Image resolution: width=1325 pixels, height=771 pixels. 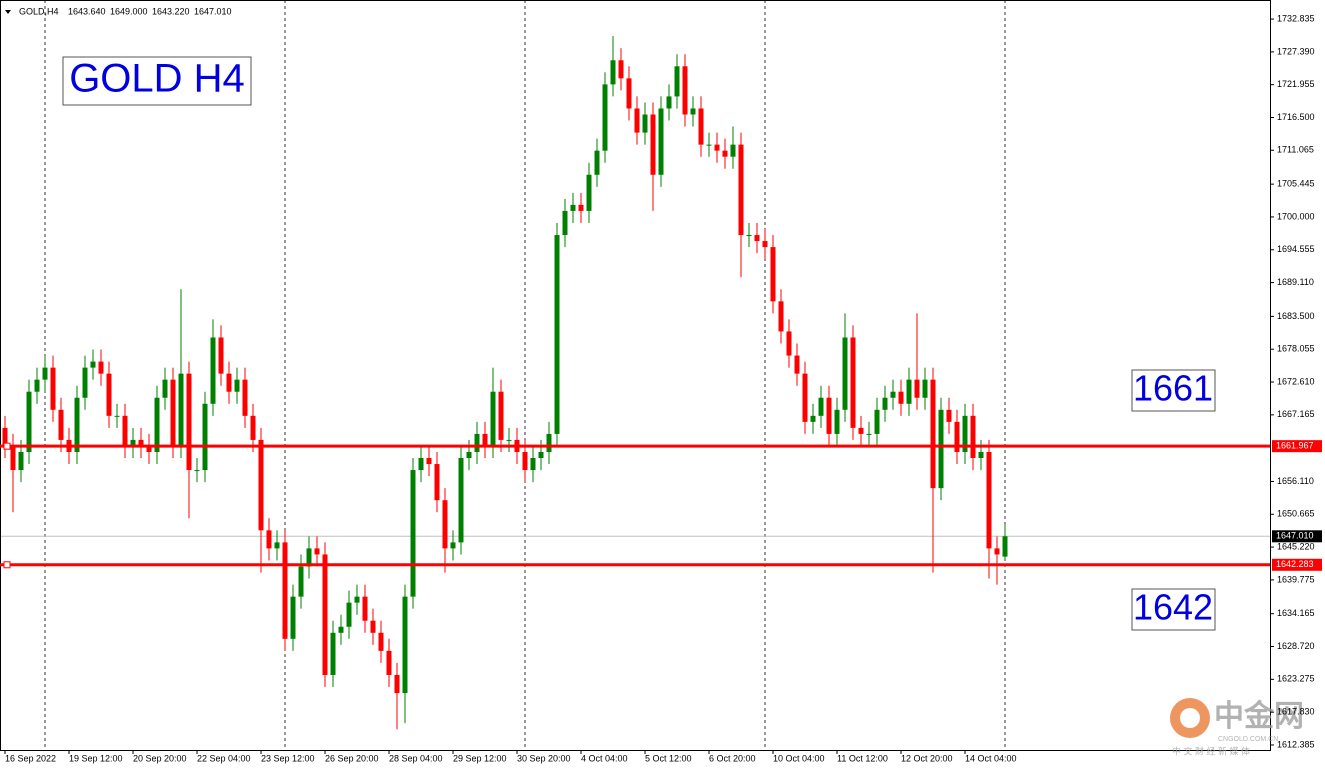 I want to click on watermark-slogan: 中 文 财 经 新 媒 体, so click(x=1211, y=750).